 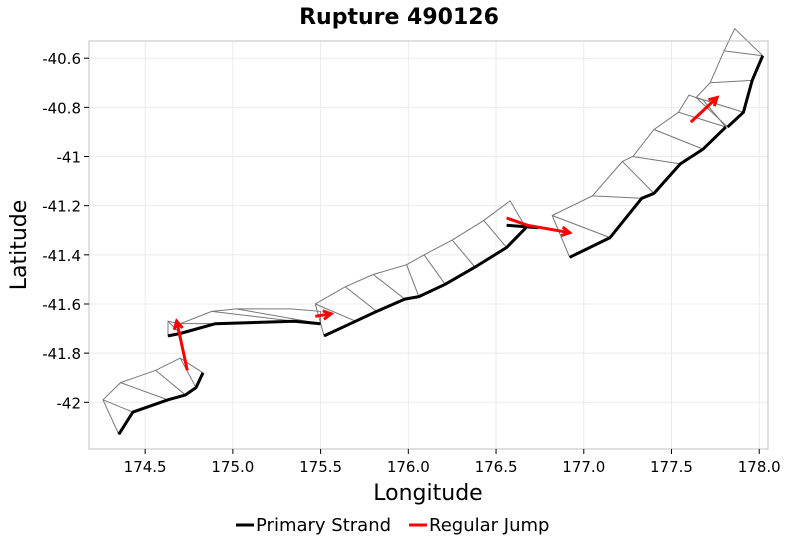 I want to click on chart-title: Rupture 490126, so click(x=399, y=17).